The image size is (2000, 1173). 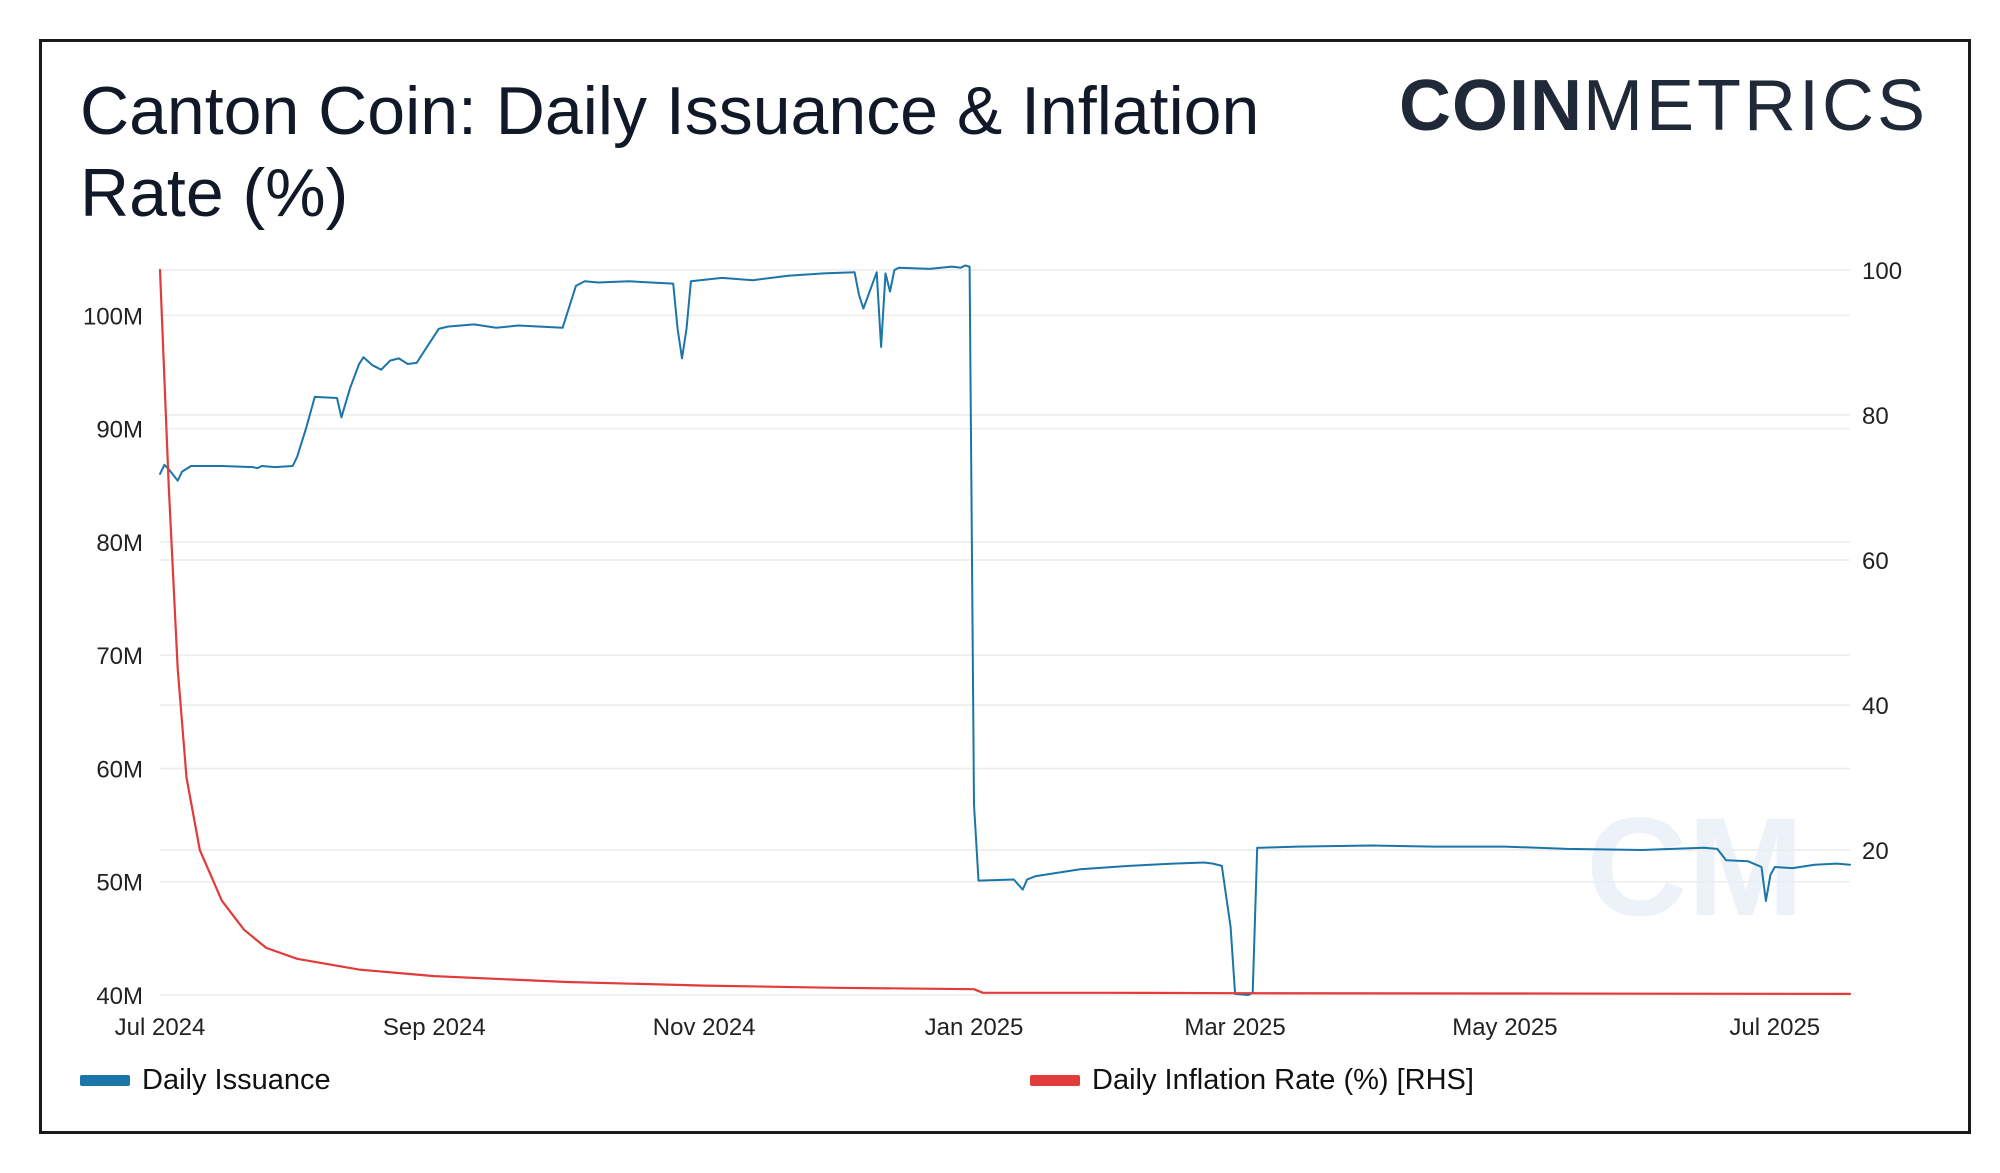 I want to click on y-right-tick-label: 60, so click(x=1875, y=561).